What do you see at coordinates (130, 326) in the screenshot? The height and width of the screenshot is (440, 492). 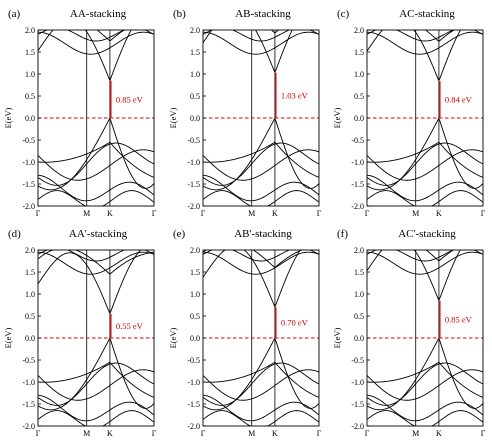 I see `band-gap-label: 0.55 eV` at bounding box center [130, 326].